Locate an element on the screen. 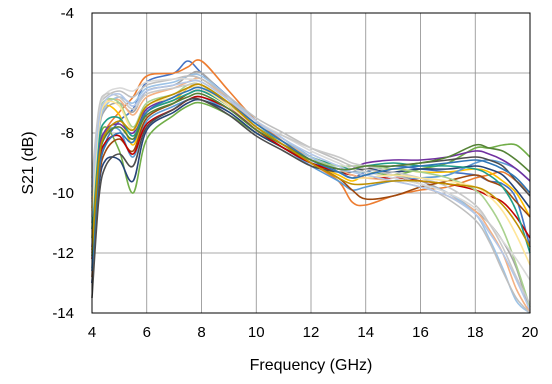 This screenshot has width=552, height=384. y-tick-label: -10 is located at coordinates (63, 193).